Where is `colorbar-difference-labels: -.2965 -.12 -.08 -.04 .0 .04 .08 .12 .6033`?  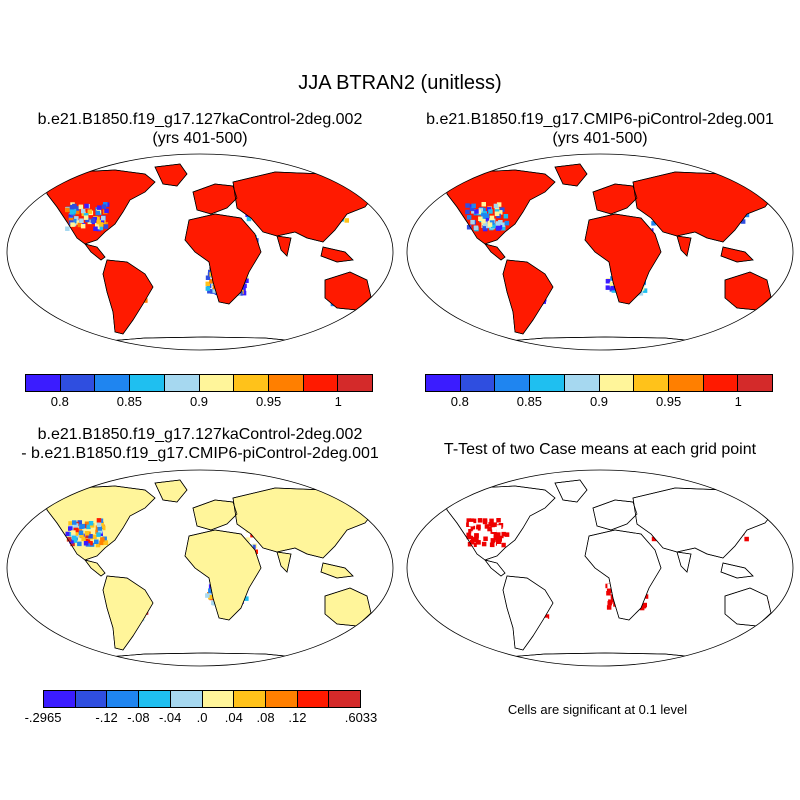 colorbar-difference-labels: -.2965 -.12 -.08 -.04 .0 .04 .08 .12 .6033 is located at coordinates (201, 718).